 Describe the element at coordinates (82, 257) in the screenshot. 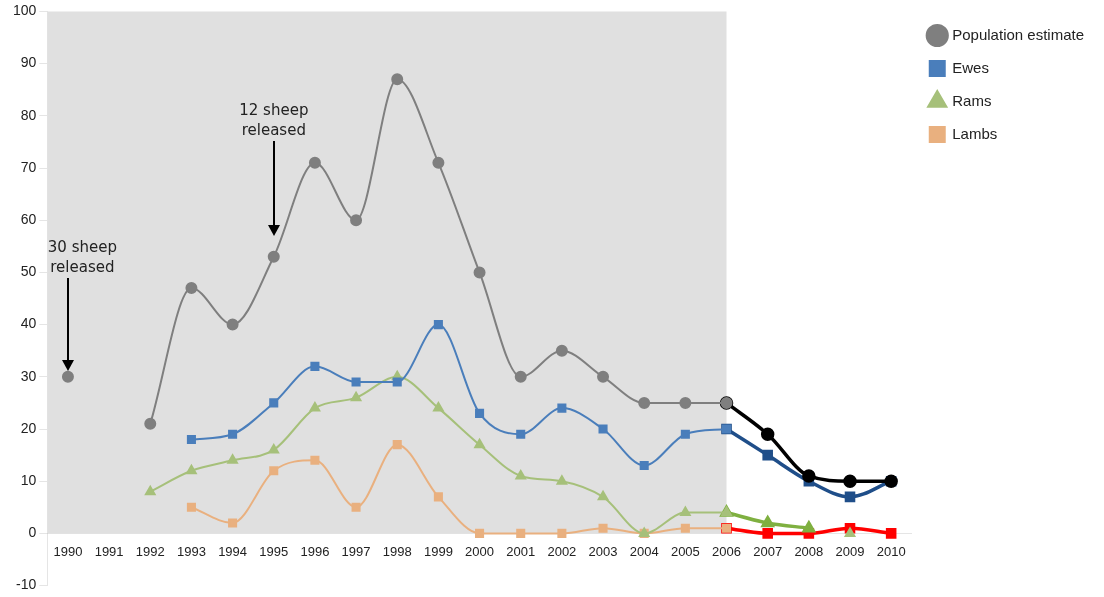

I see `annotation: 30 sheep released` at that location.